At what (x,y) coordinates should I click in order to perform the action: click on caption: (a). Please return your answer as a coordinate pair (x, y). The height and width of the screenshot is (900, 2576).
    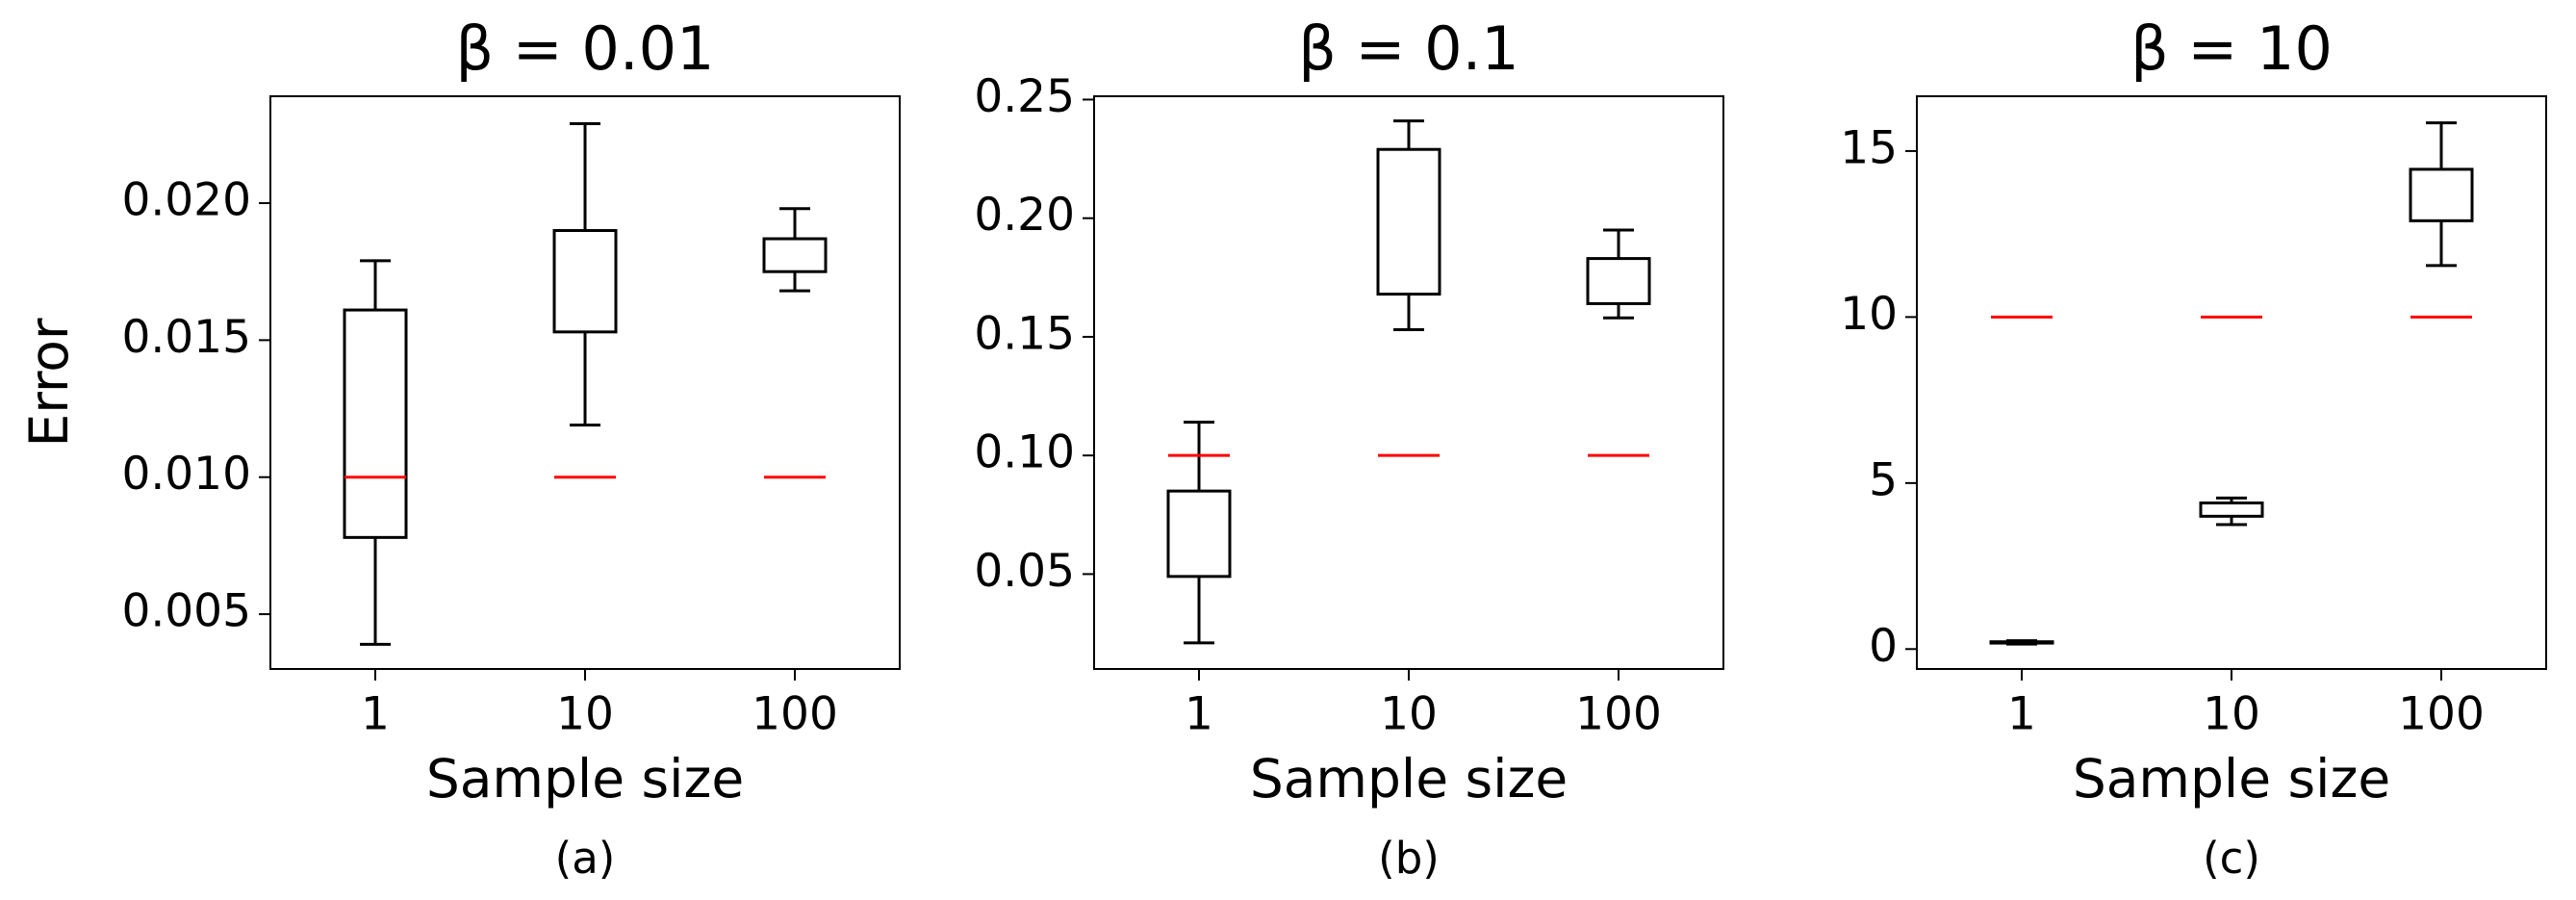
    Looking at the image, I should click on (585, 858).